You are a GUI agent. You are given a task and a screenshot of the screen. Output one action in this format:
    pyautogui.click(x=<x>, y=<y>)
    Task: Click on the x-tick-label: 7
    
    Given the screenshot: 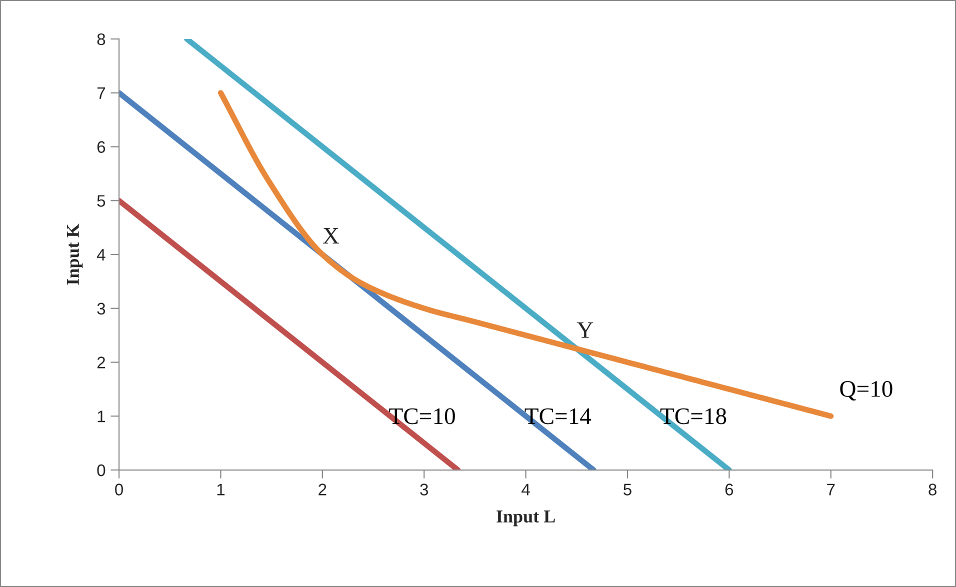 What is the action you would take?
    pyautogui.click(x=831, y=490)
    